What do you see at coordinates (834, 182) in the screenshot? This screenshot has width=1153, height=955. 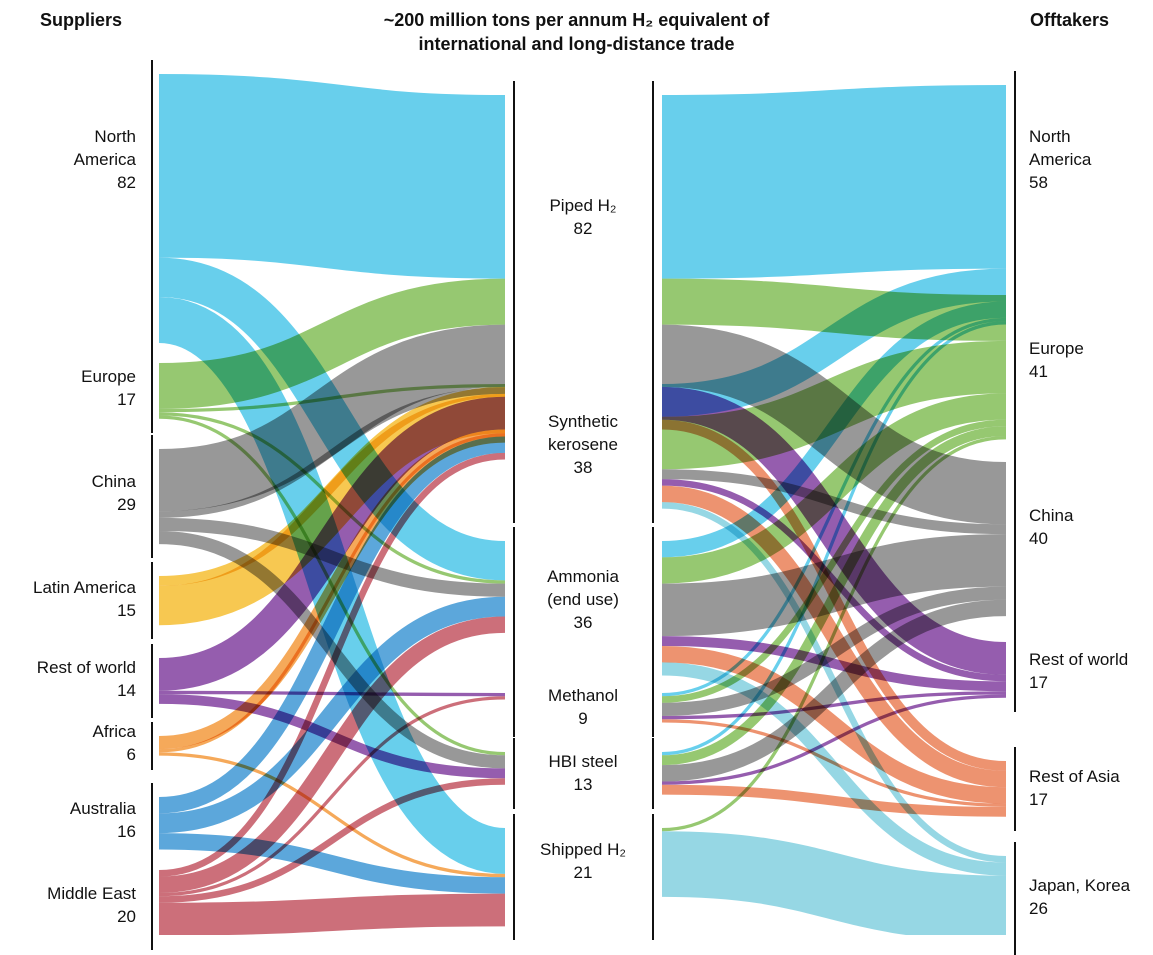 I see `flow-piped-to-north-america` at bounding box center [834, 182].